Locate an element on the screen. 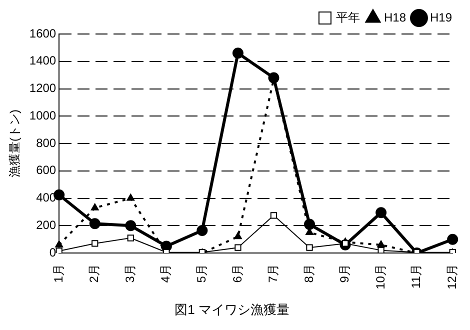  legend-label: 平年 is located at coordinates (348, 17).